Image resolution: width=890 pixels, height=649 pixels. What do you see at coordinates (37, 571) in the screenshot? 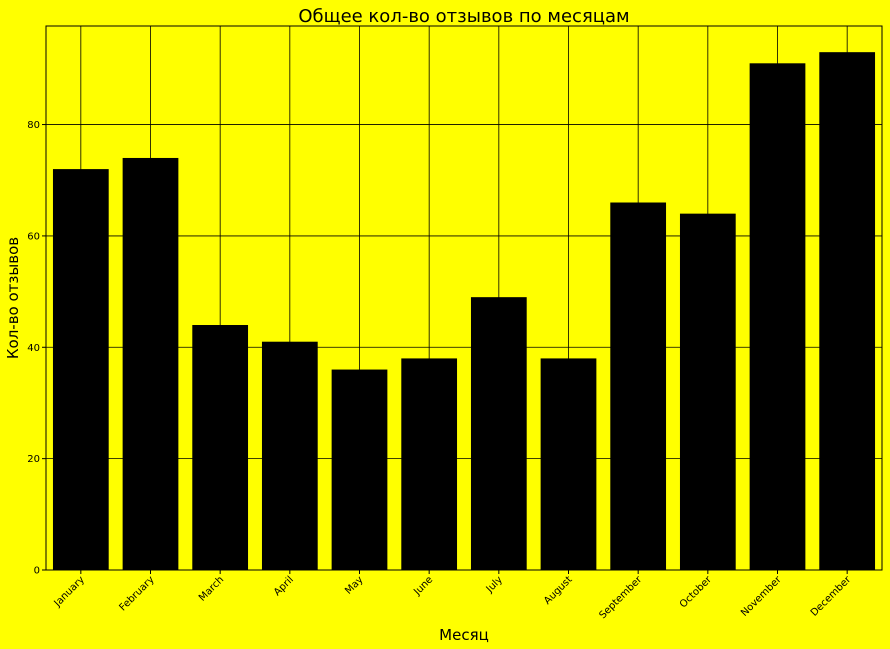
I see `y-tick-label: 0` at bounding box center [37, 571].